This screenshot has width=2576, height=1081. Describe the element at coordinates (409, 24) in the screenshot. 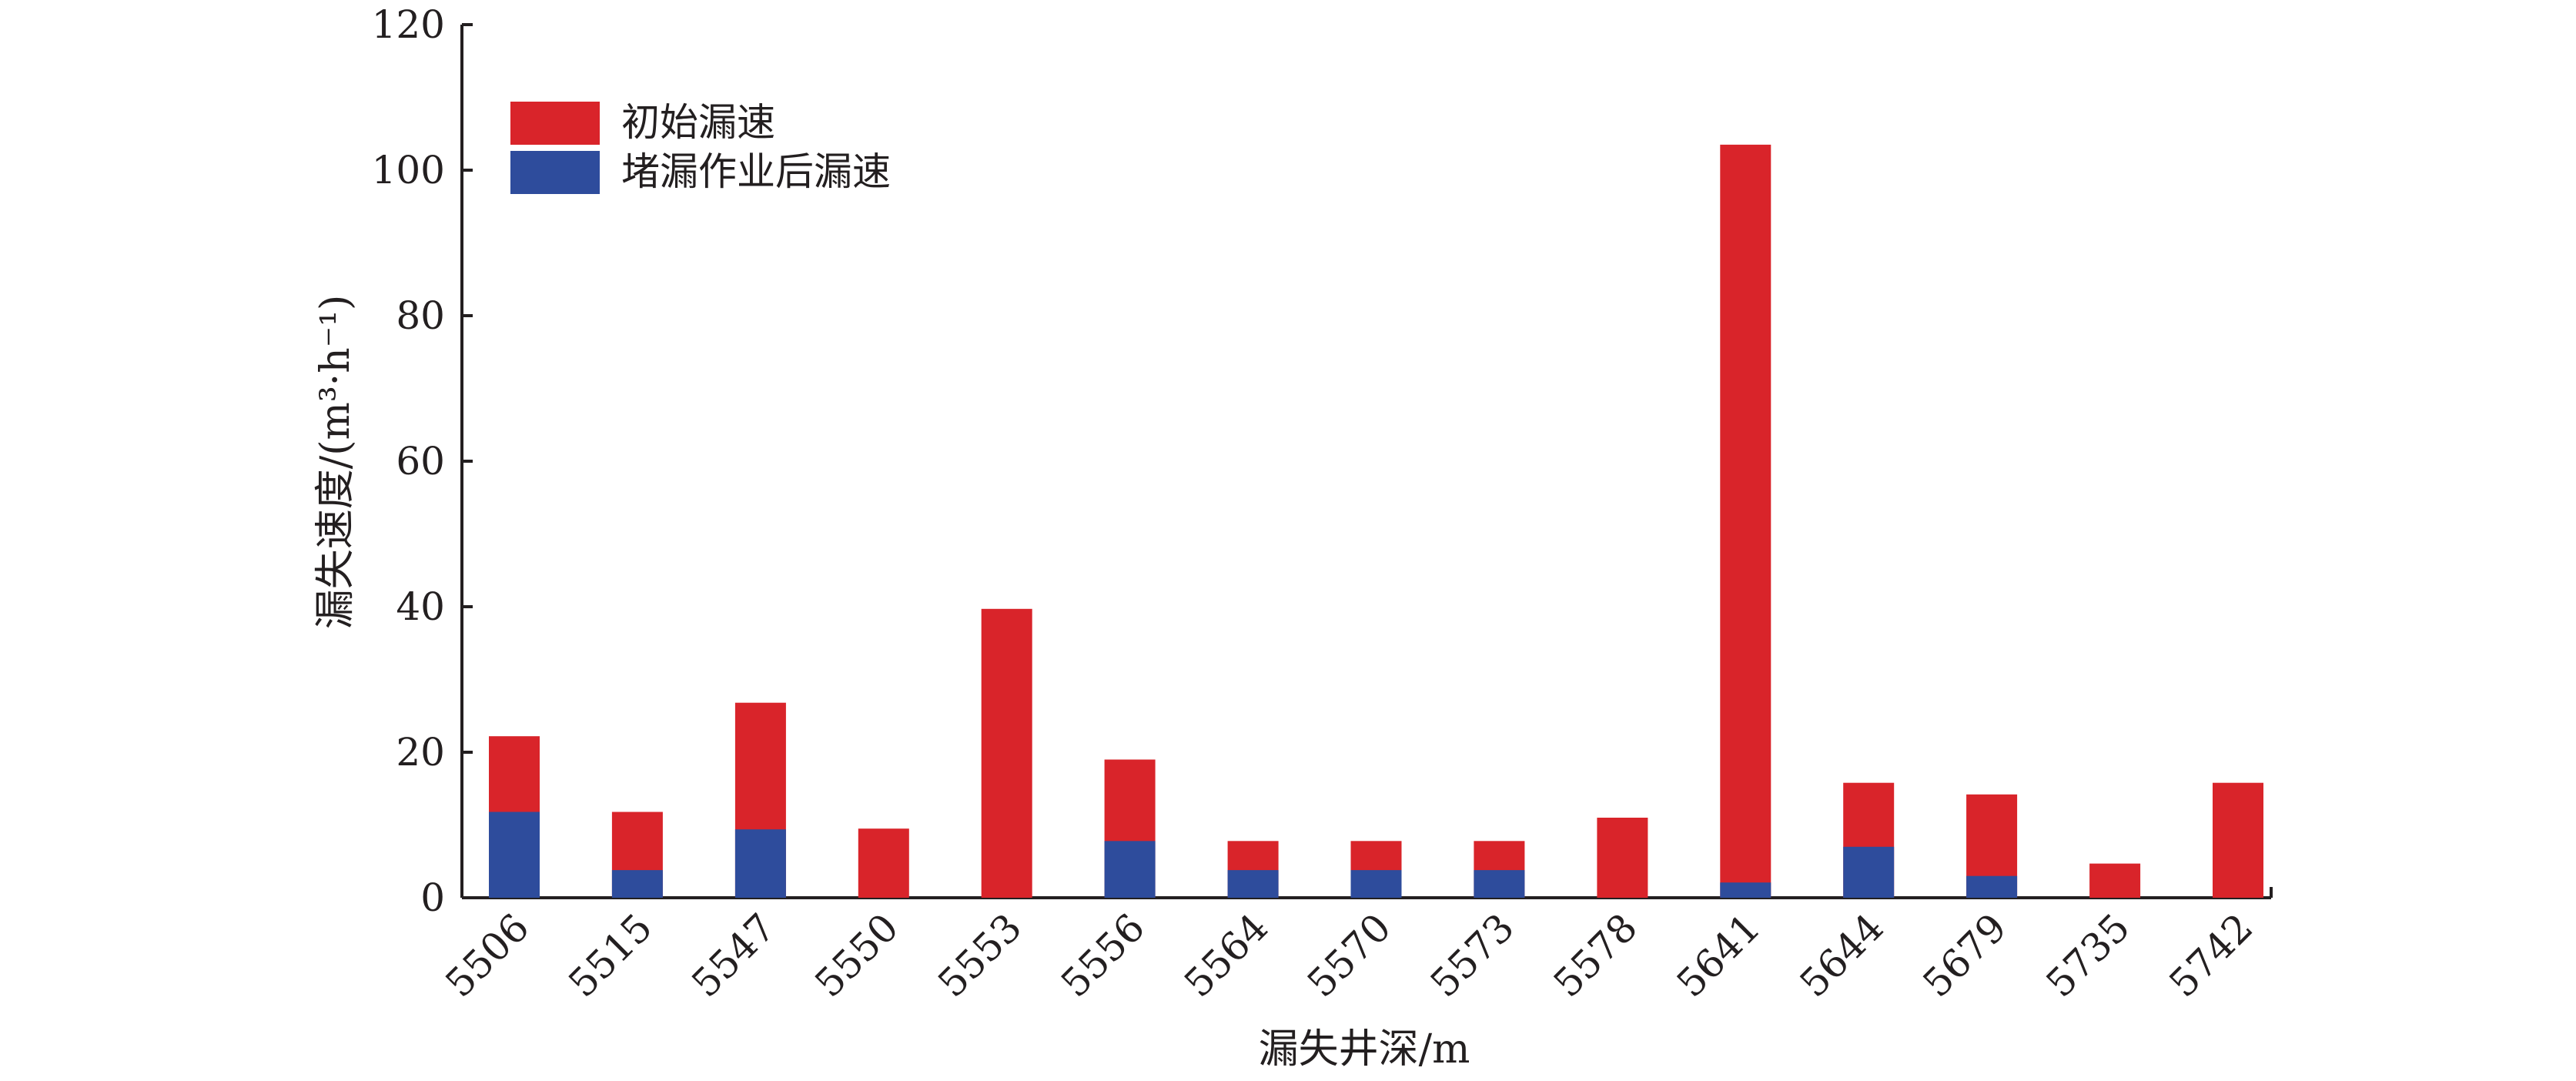

I see `y-tick-label: 120` at that location.